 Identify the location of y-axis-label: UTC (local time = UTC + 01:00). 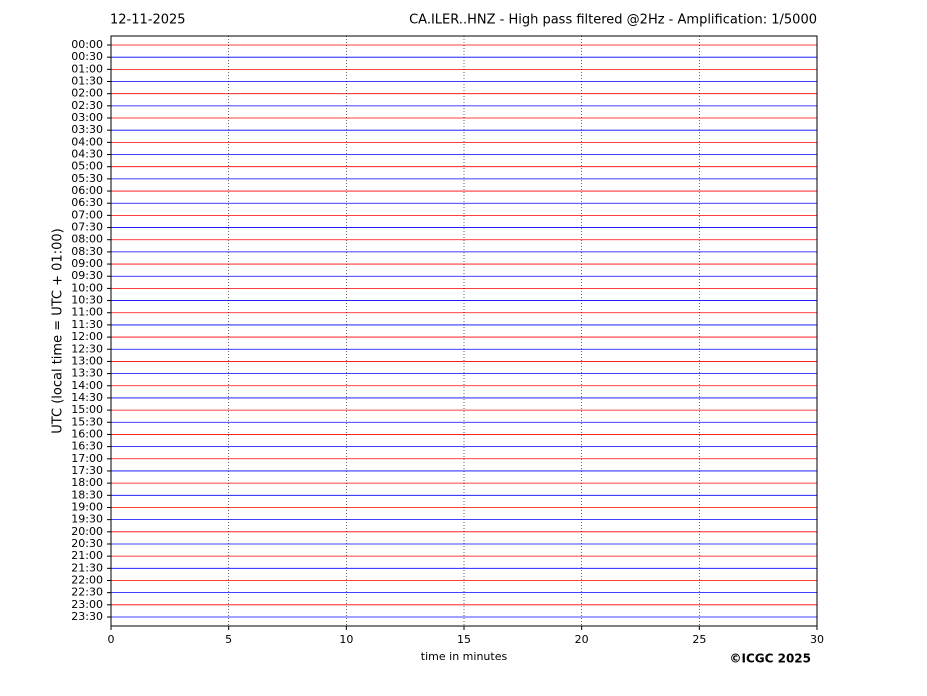
(58, 330).